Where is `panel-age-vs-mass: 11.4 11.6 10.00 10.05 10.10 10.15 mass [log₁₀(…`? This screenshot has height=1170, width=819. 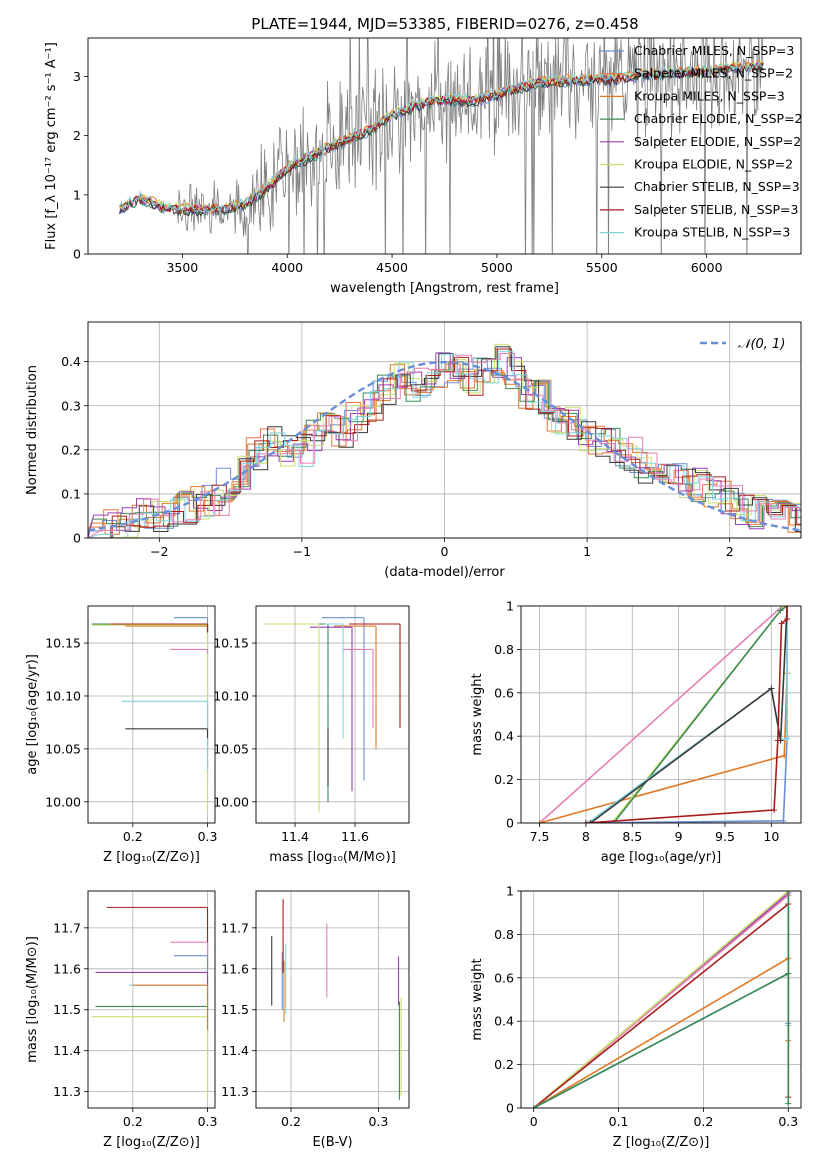 panel-age-vs-mass: 11.4 11.6 10.00 10.05 10.10 10.15 mass [log₁₀(… is located at coordinates (311, 735).